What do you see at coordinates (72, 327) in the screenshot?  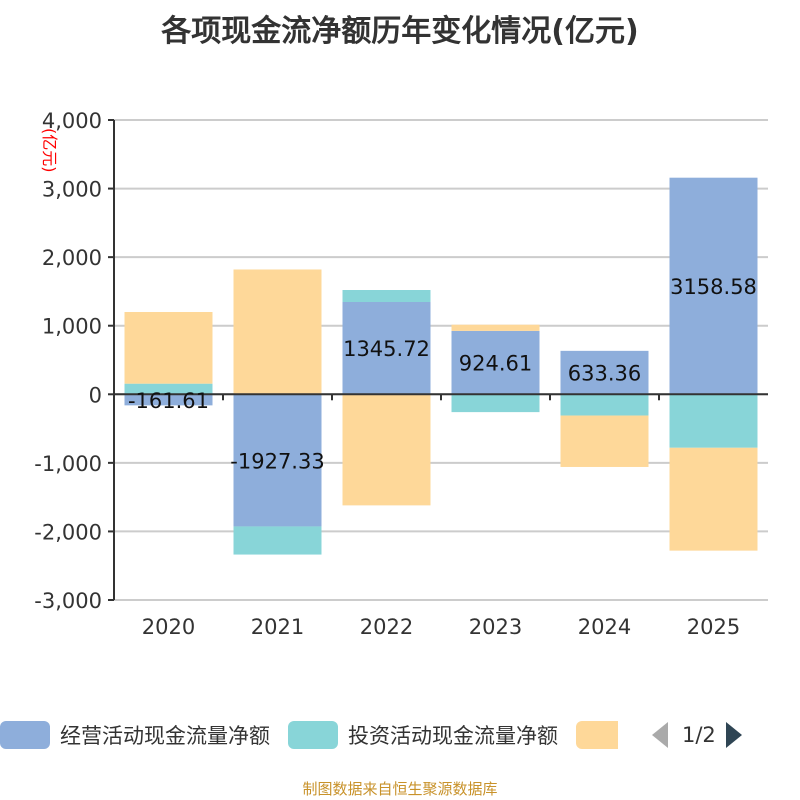 I see `y-tick-label: 1,000` at bounding box center [72, 327].